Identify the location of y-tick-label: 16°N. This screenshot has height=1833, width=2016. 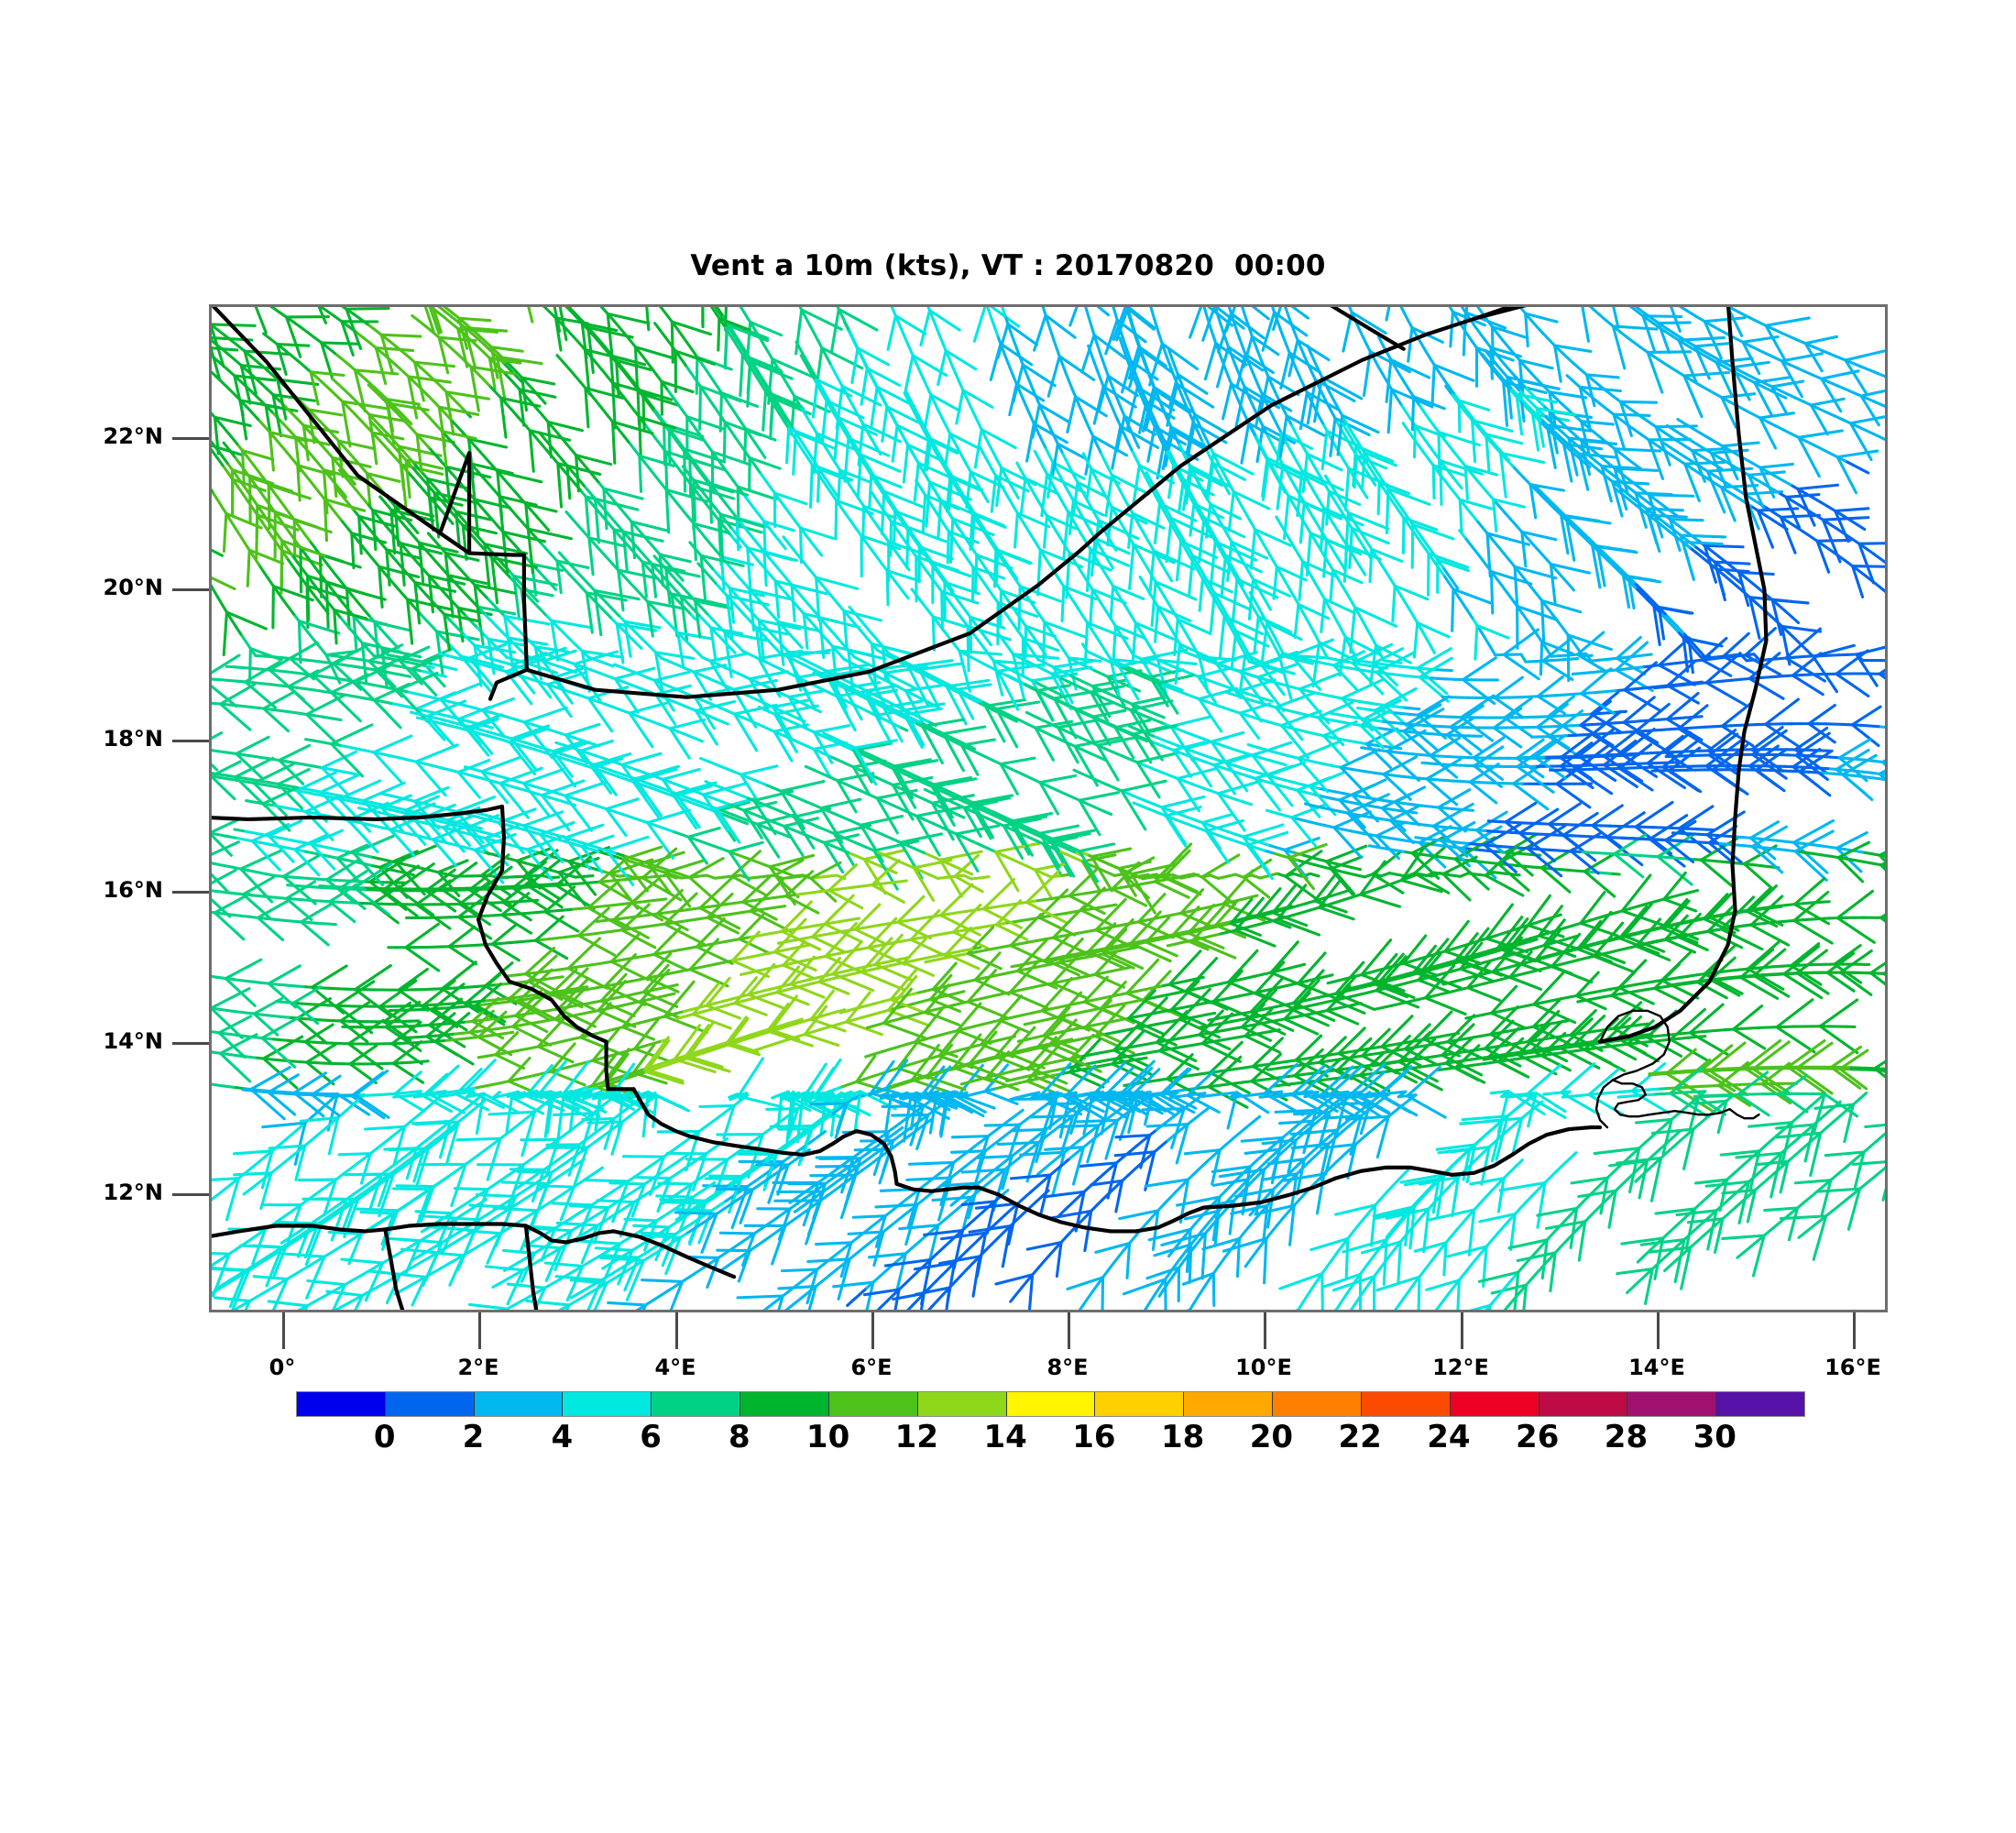
(133, 890).